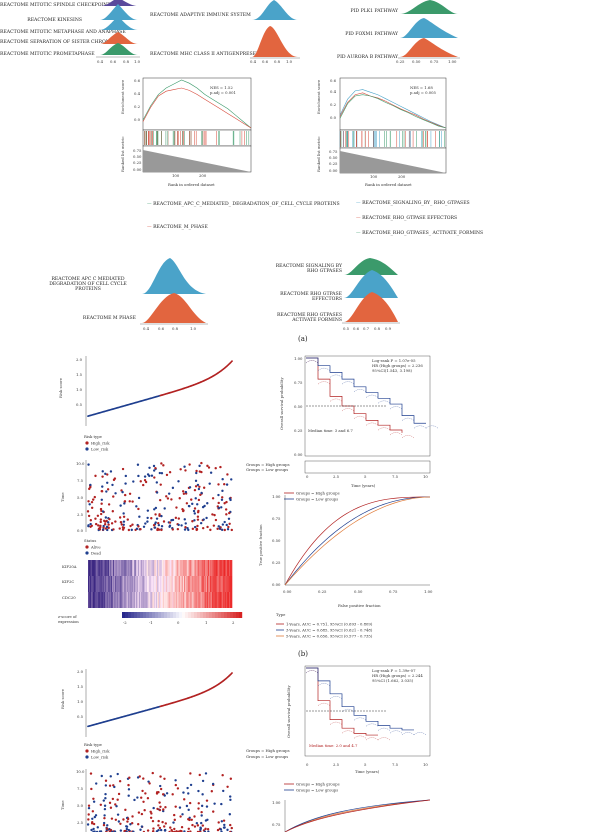 This screenshot has height=832, width=611. What do you see at coordinates (126, 61) in the screenshot?
I see `svg-text: 0.8` at bounding box center [126, 61].